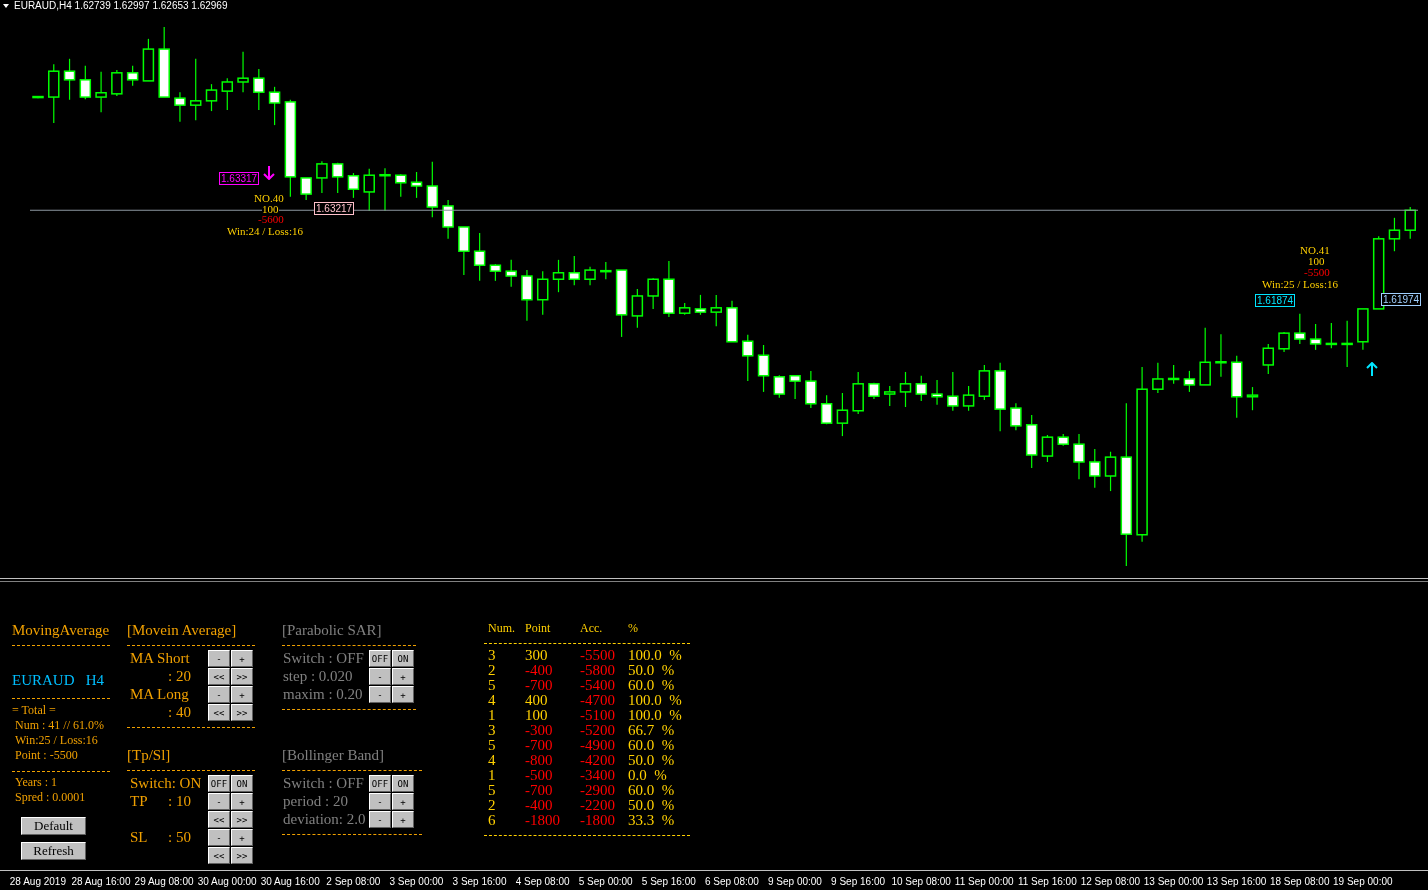  Describe the element at coordinates (334, 208) in the screenshot. I see `annotation: 1.63217` at that location.